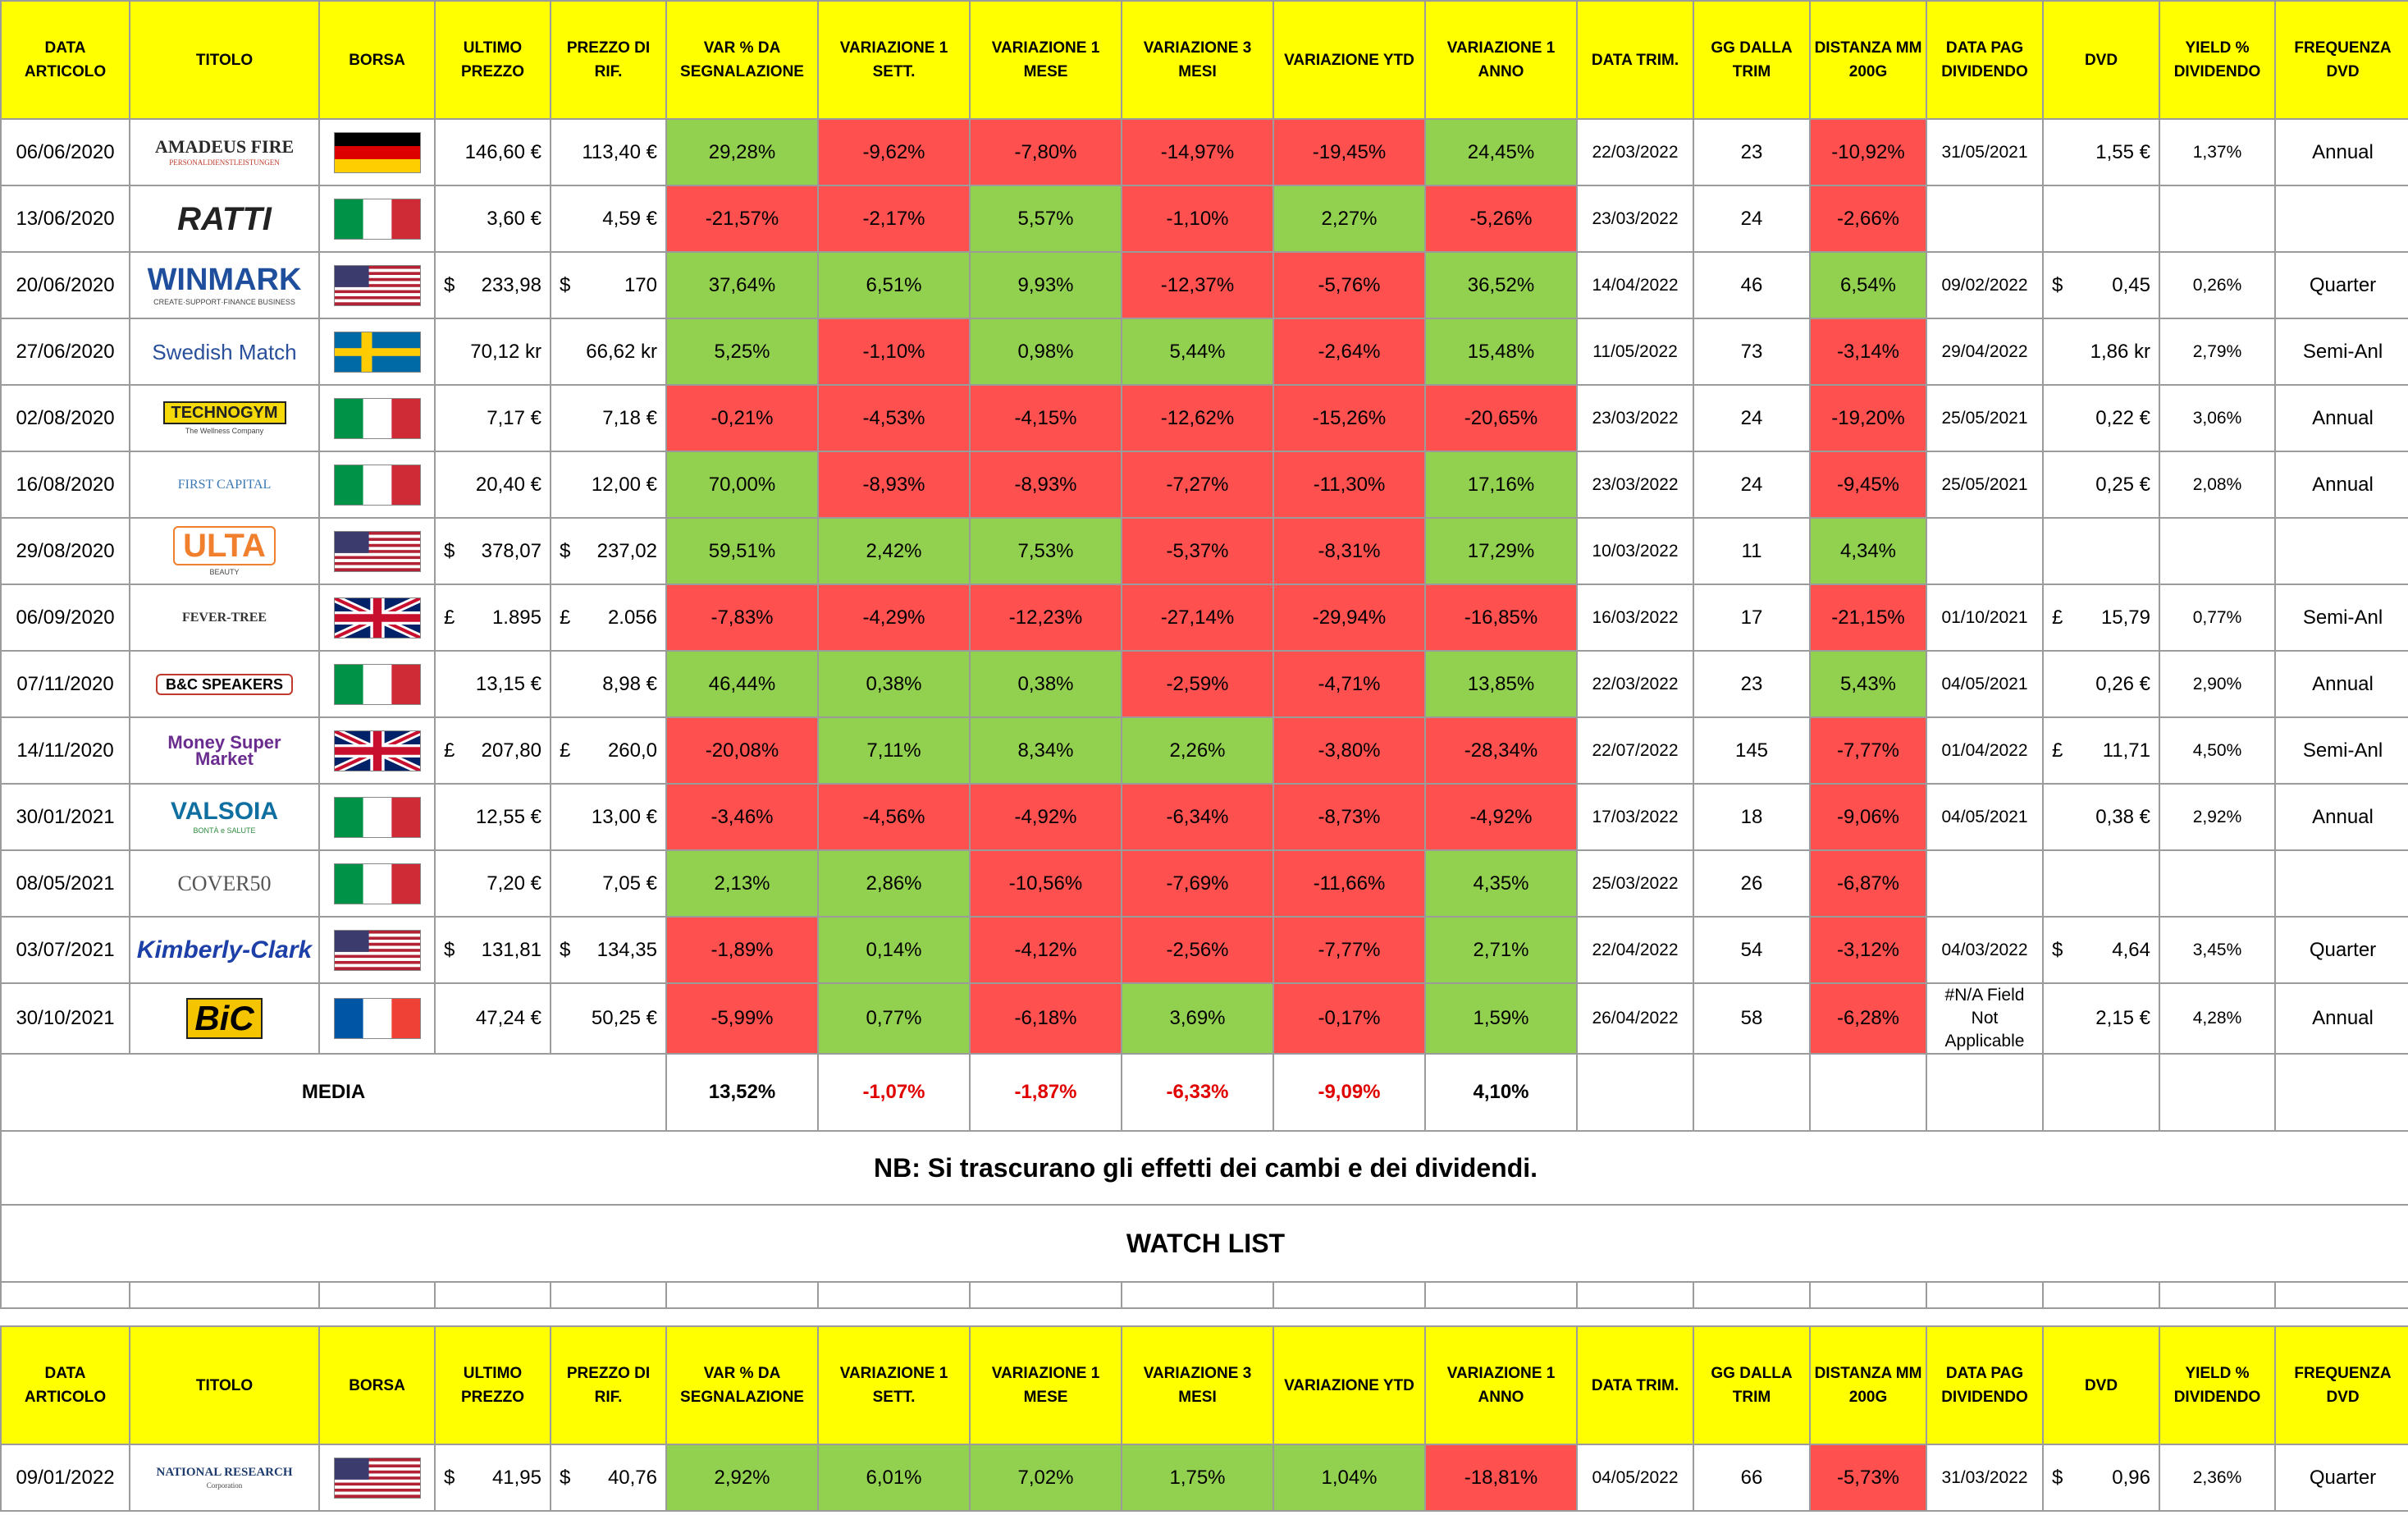 This screenshot has width=2408, height=1515. I want to click on change-1-month: 5,57%, so click(1045, 219).